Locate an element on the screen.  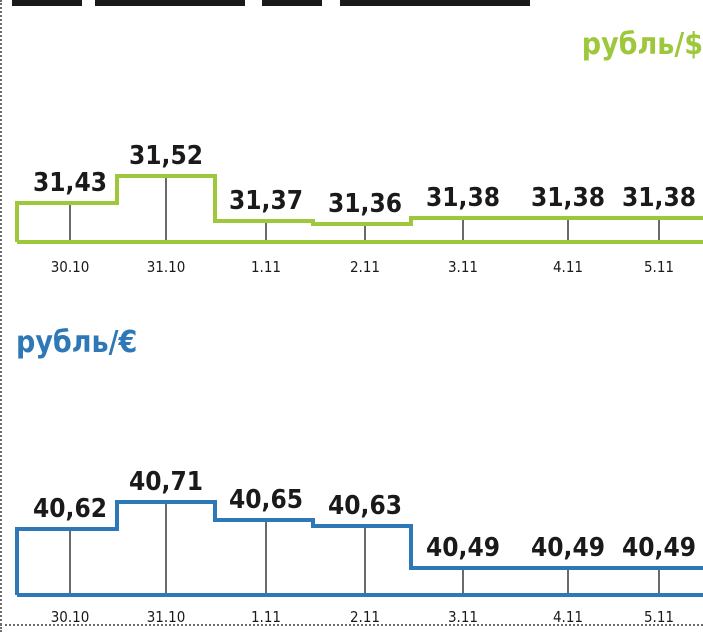
step-line-eur is located at coordinates (359, 547).